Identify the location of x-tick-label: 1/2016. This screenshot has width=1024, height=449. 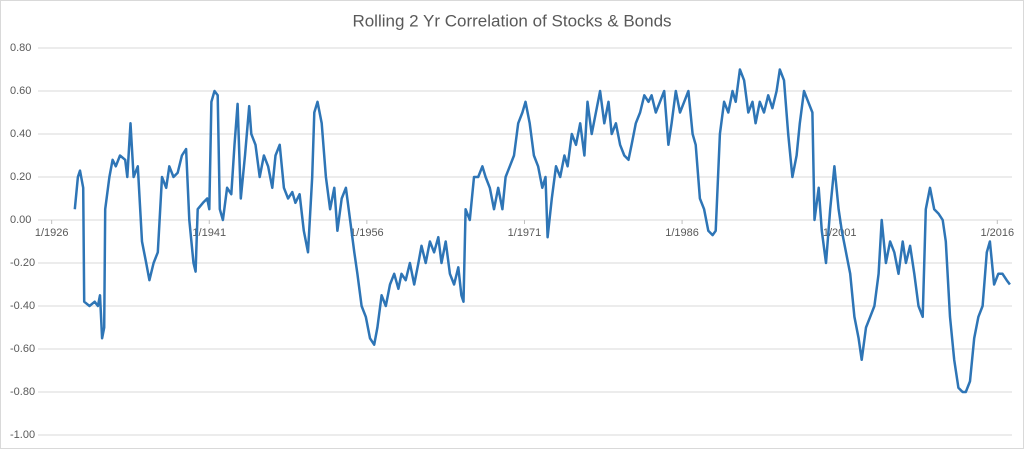
(997, 233).